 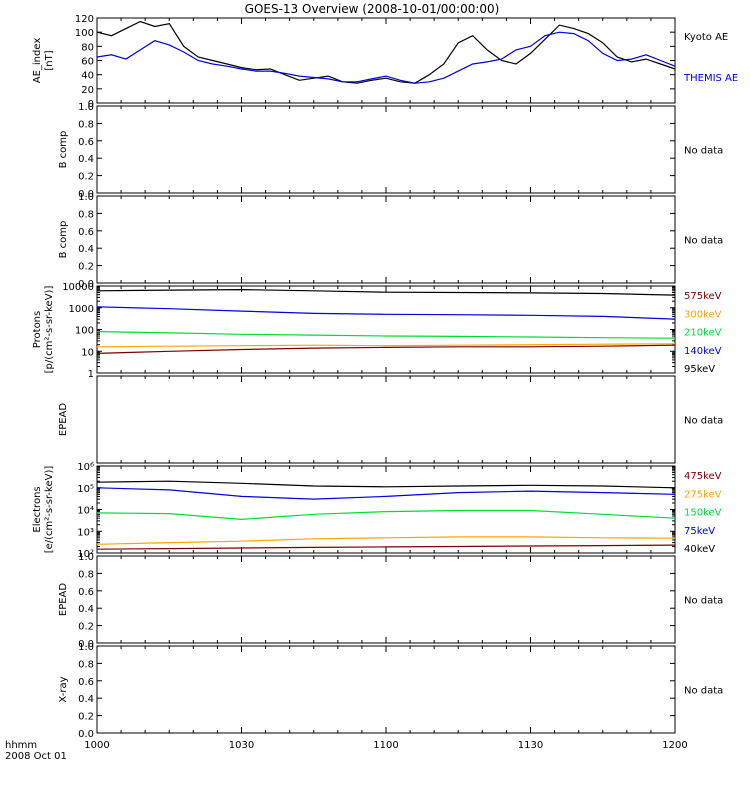 What do you see at coordinates (86, 734) in the screenshot?
I see `xray-ytick-label: 0.0` at bounding box center [86, 734].